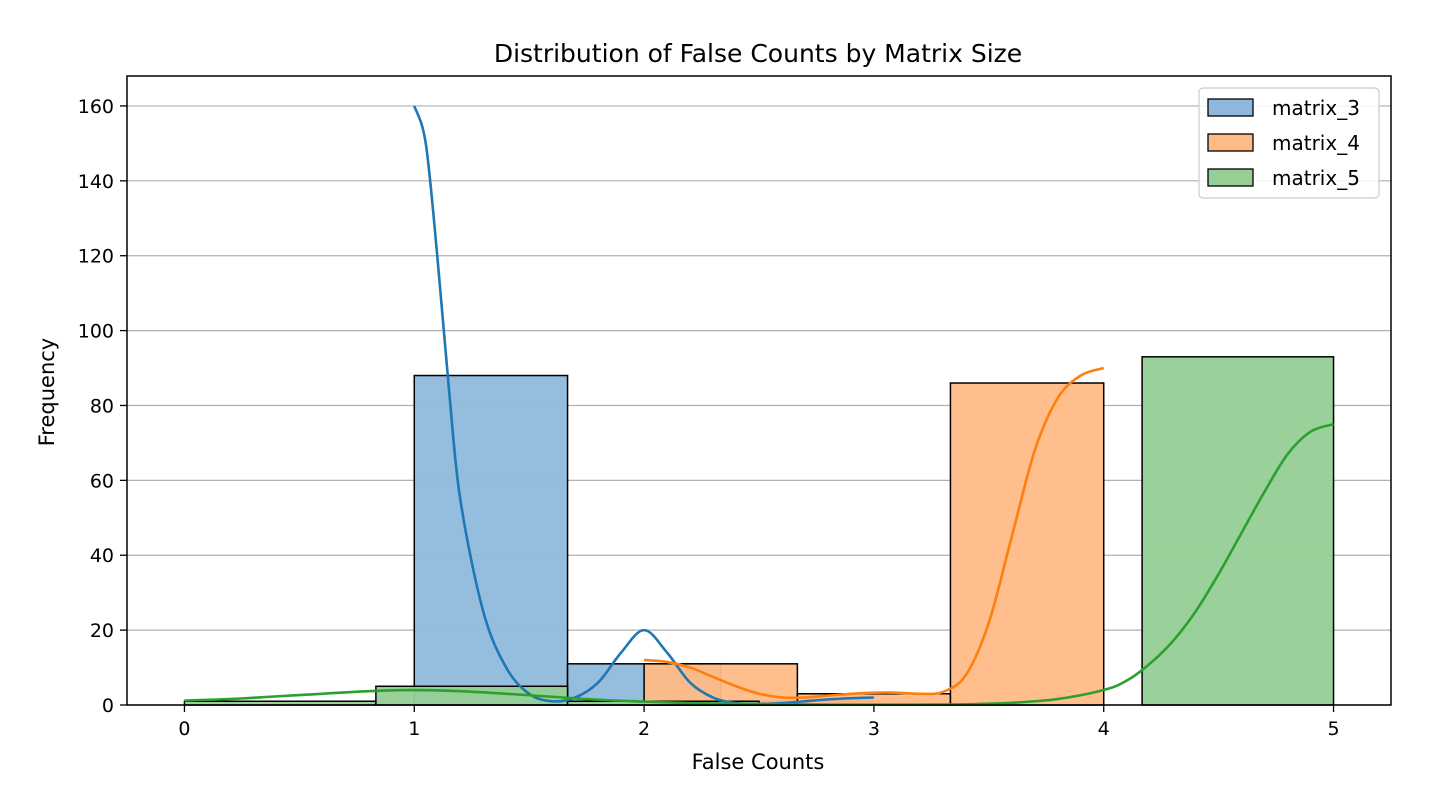 This screenshot has height=787, width=1456. Describe the element at coordinates (644, 729) in the screenshot. I see `x-tick-label: 2` at that location.